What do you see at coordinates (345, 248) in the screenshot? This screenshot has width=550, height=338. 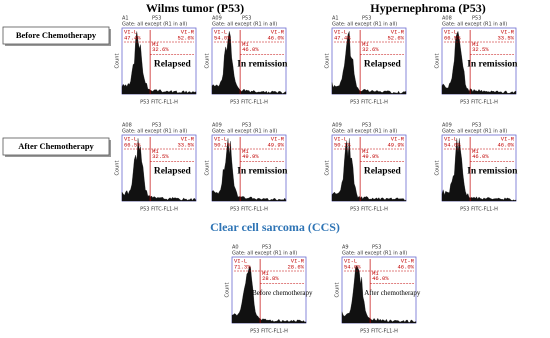 I see `sample-id: A9` at bounding box center [345, 248].